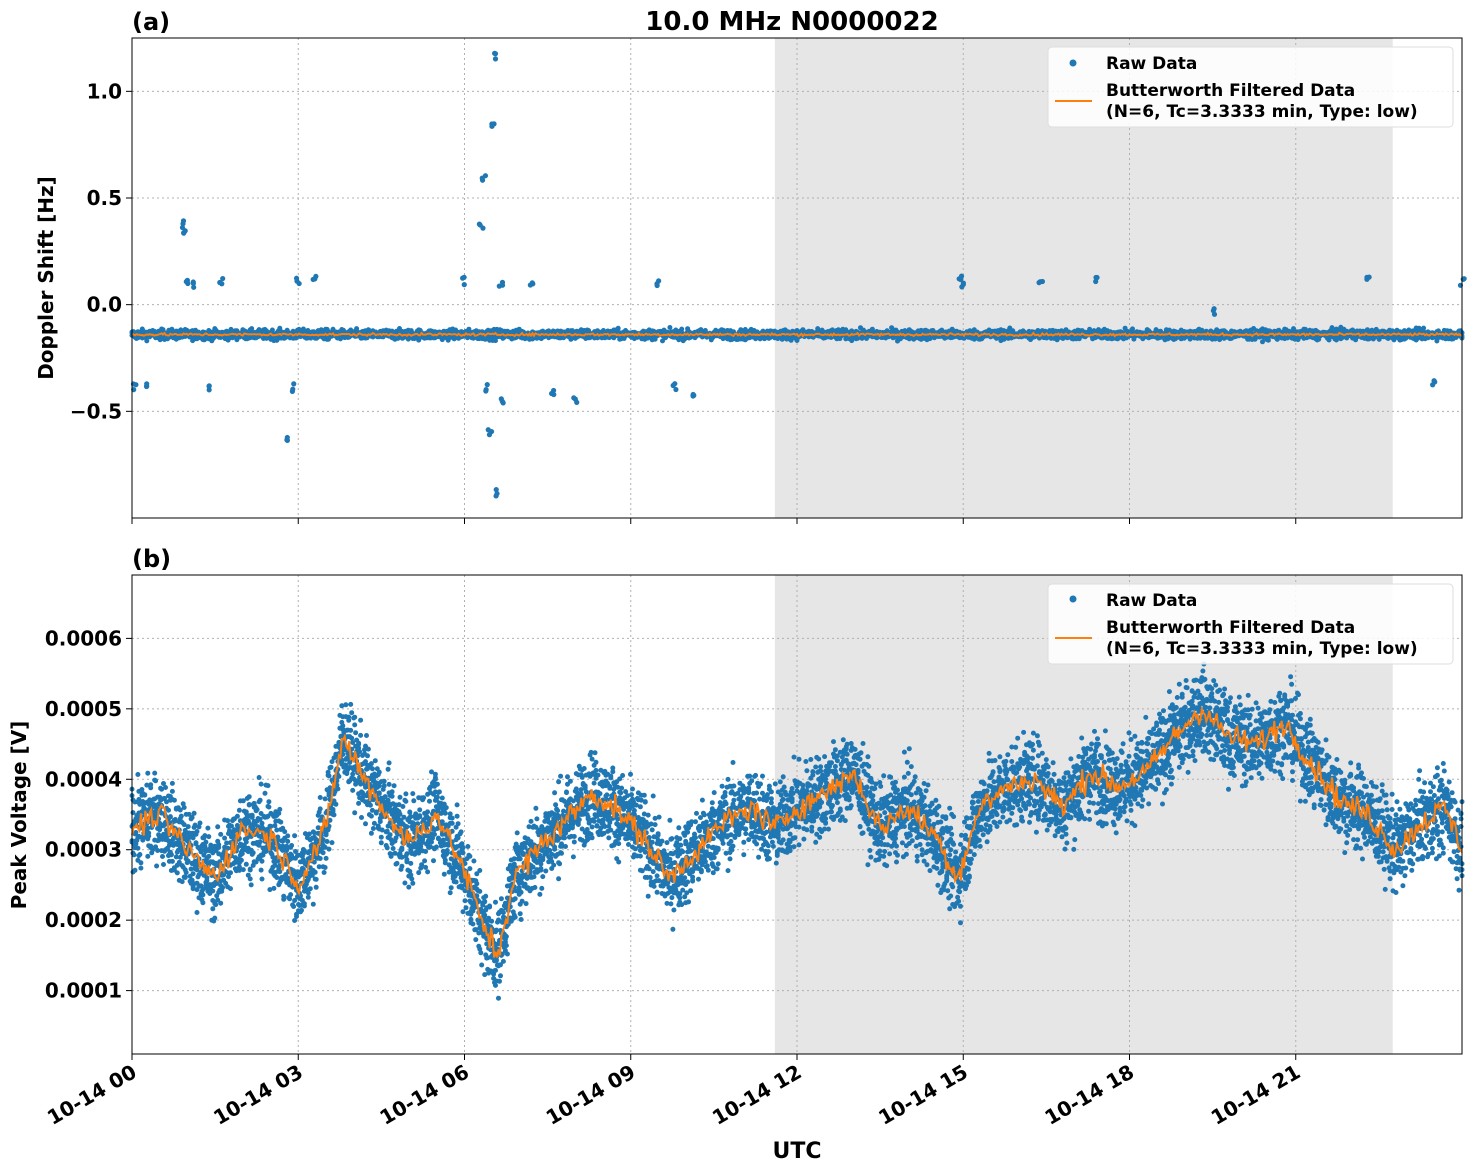 This screenshot has width=1472, height=1172. What do you see at coordinates (1089, 1095) in the screenshot?
I see `x-tick-label: 10-14 18` at bounding box center [1089, 1095].